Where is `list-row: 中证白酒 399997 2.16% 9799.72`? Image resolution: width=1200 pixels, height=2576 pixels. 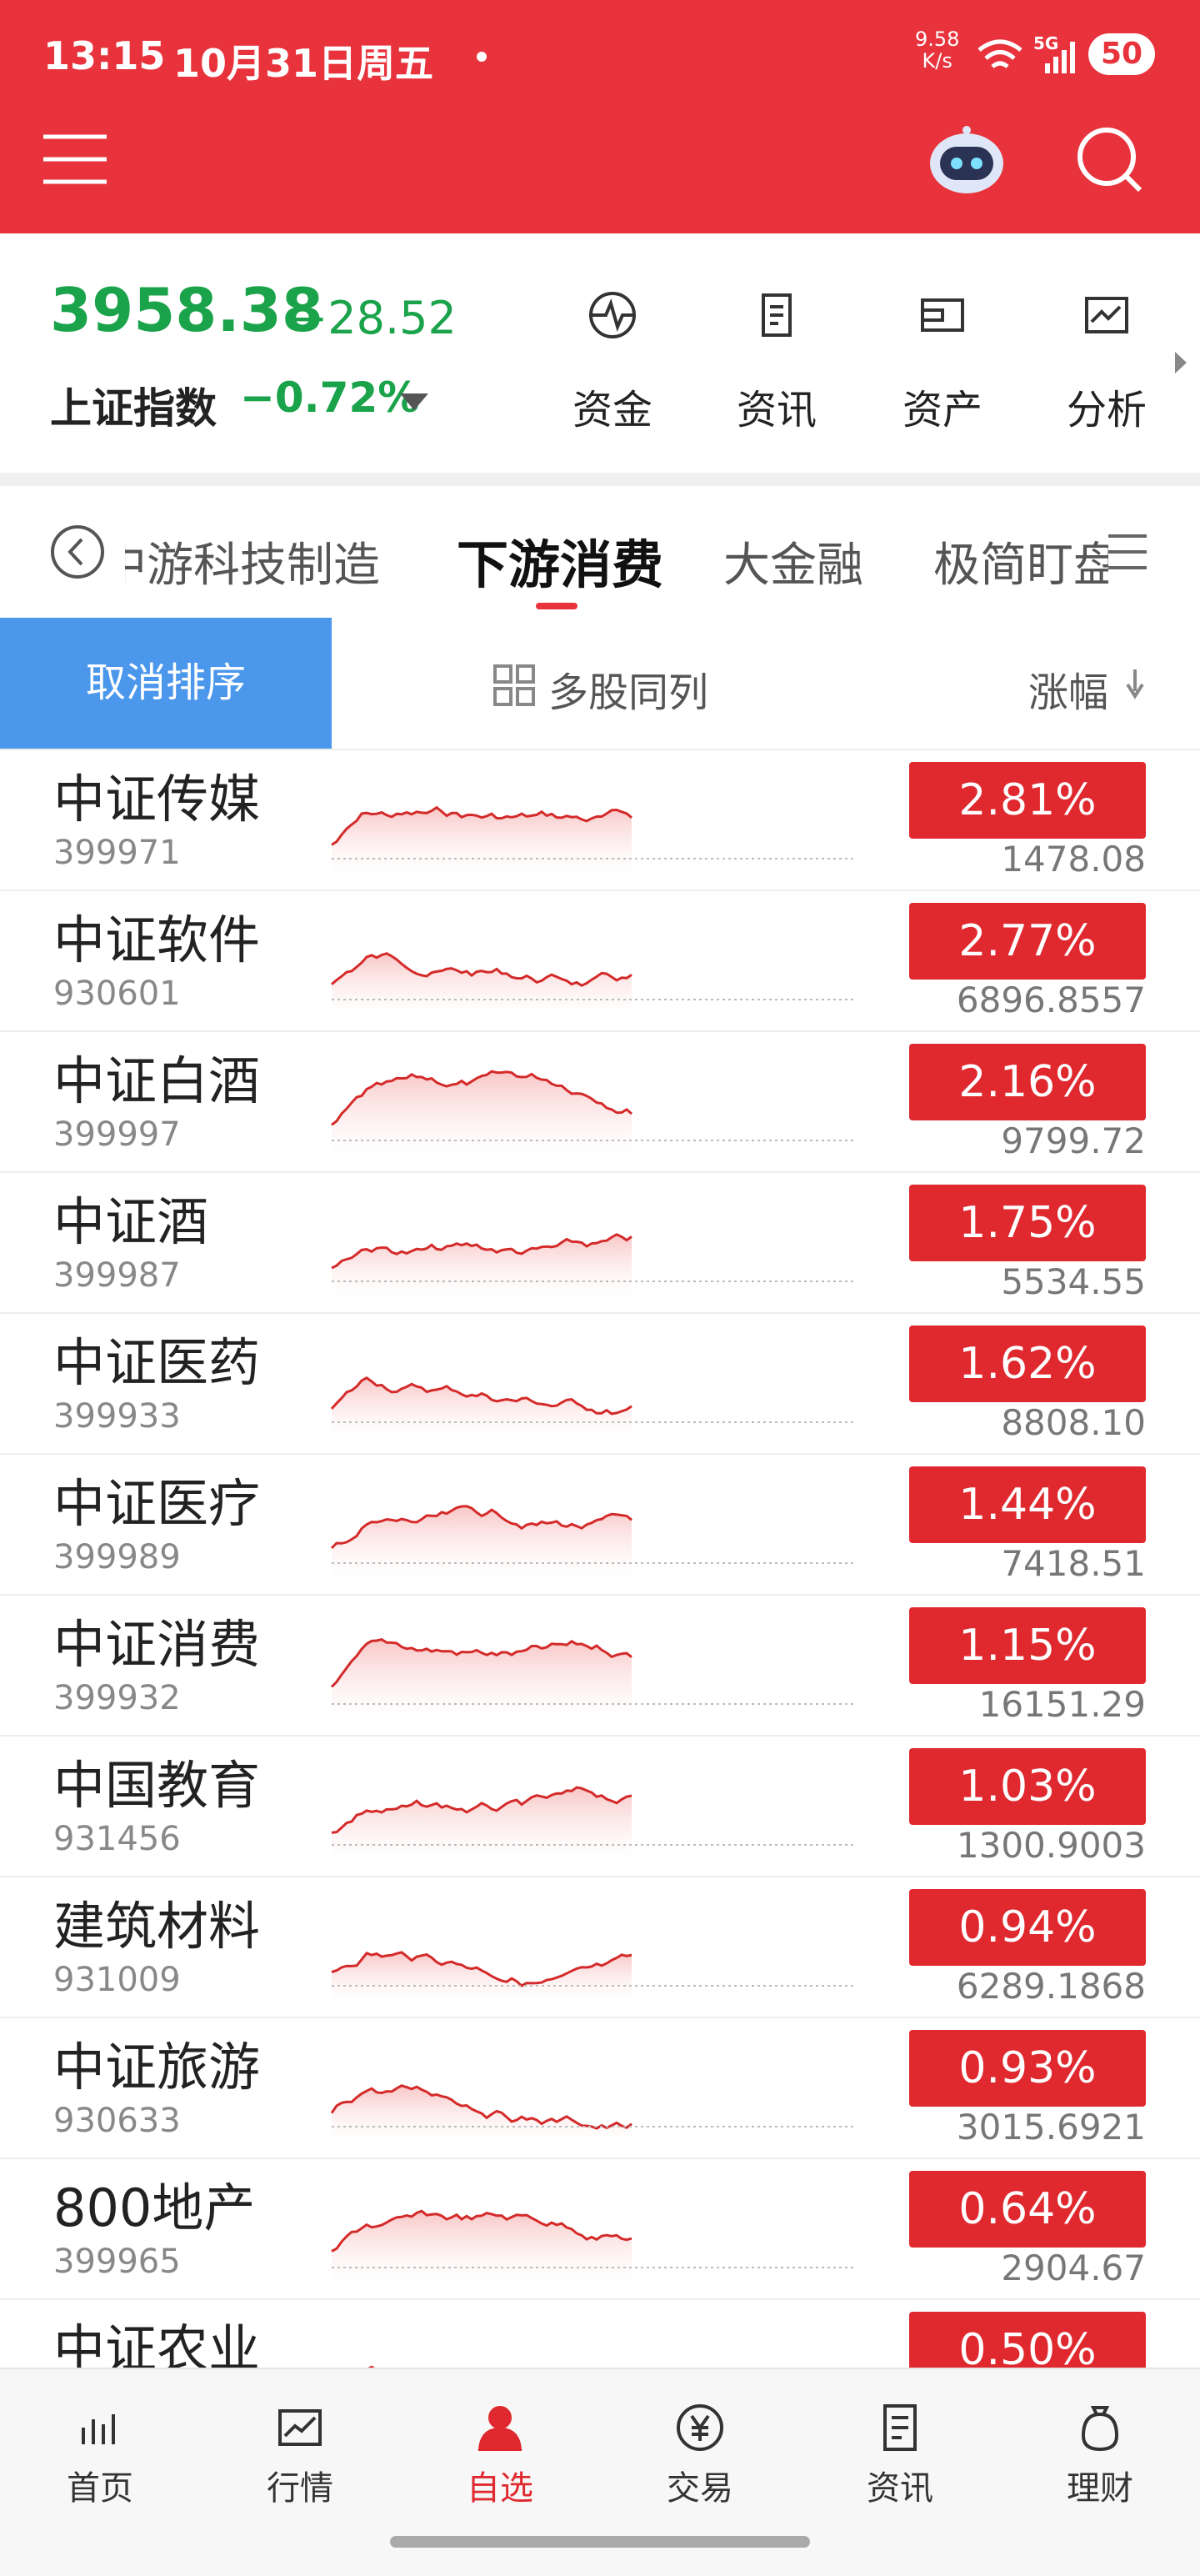 list-row: 中证白酒 399997 2.16% 9799.72 is located at coordinates (600, 1101).